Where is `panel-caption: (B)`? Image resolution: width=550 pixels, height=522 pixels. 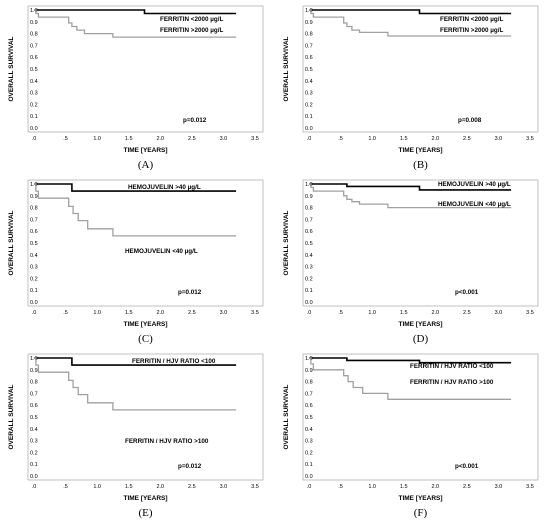
panel-caption: (B) is located at coordinates (420, 165).